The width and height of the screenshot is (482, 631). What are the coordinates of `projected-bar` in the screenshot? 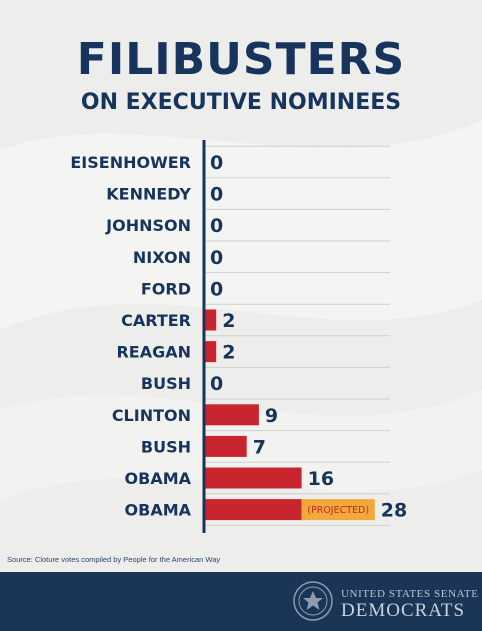 It's located at (338, 510).